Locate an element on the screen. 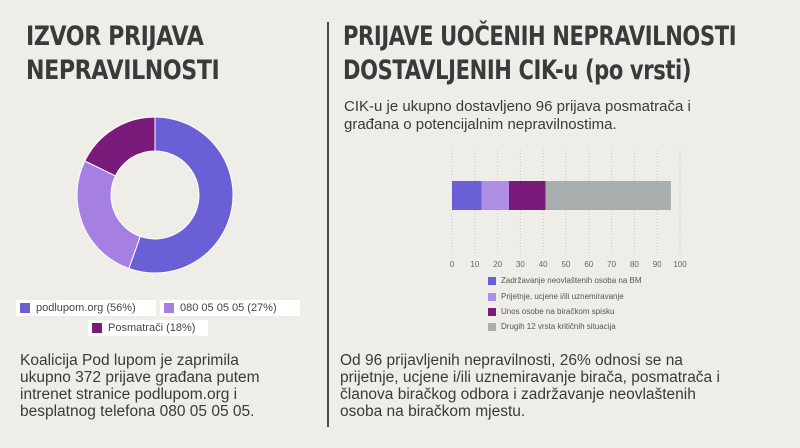  left-text-line-3: intrenet stranice podlupom.org i is located at coordinates (129, 394).